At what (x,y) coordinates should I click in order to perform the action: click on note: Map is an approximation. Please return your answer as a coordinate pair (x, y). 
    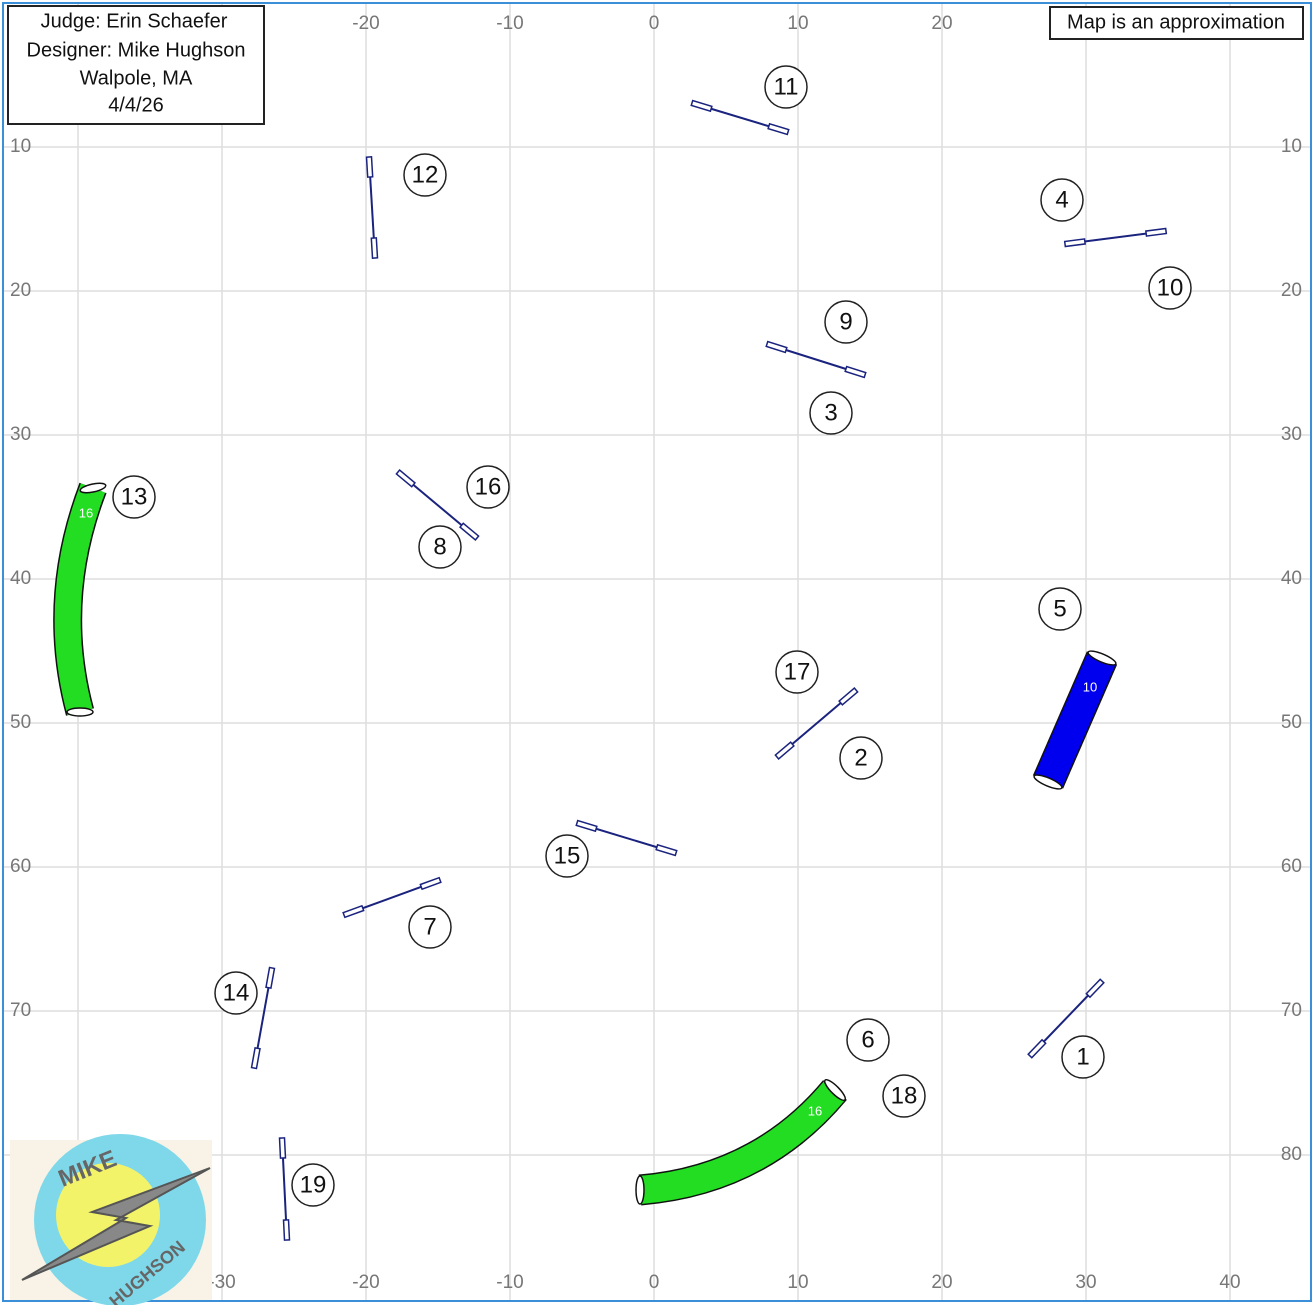
    Looking at the image, I should click on (1176, 22).